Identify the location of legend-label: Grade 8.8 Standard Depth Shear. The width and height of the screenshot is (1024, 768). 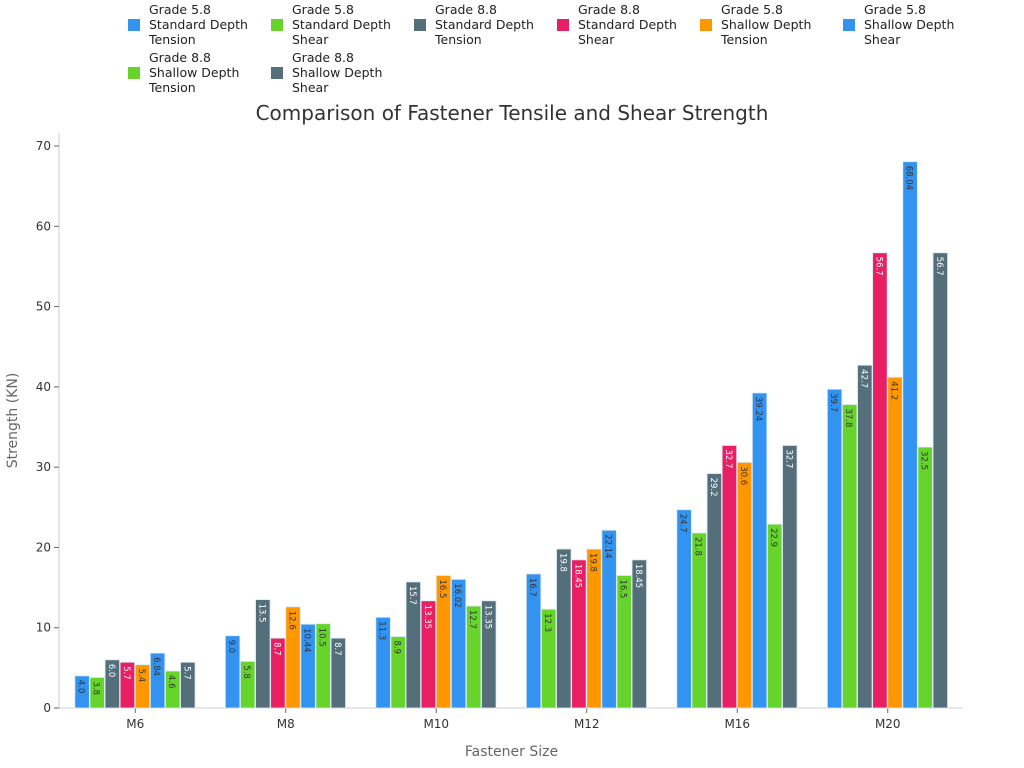
(627, 24).